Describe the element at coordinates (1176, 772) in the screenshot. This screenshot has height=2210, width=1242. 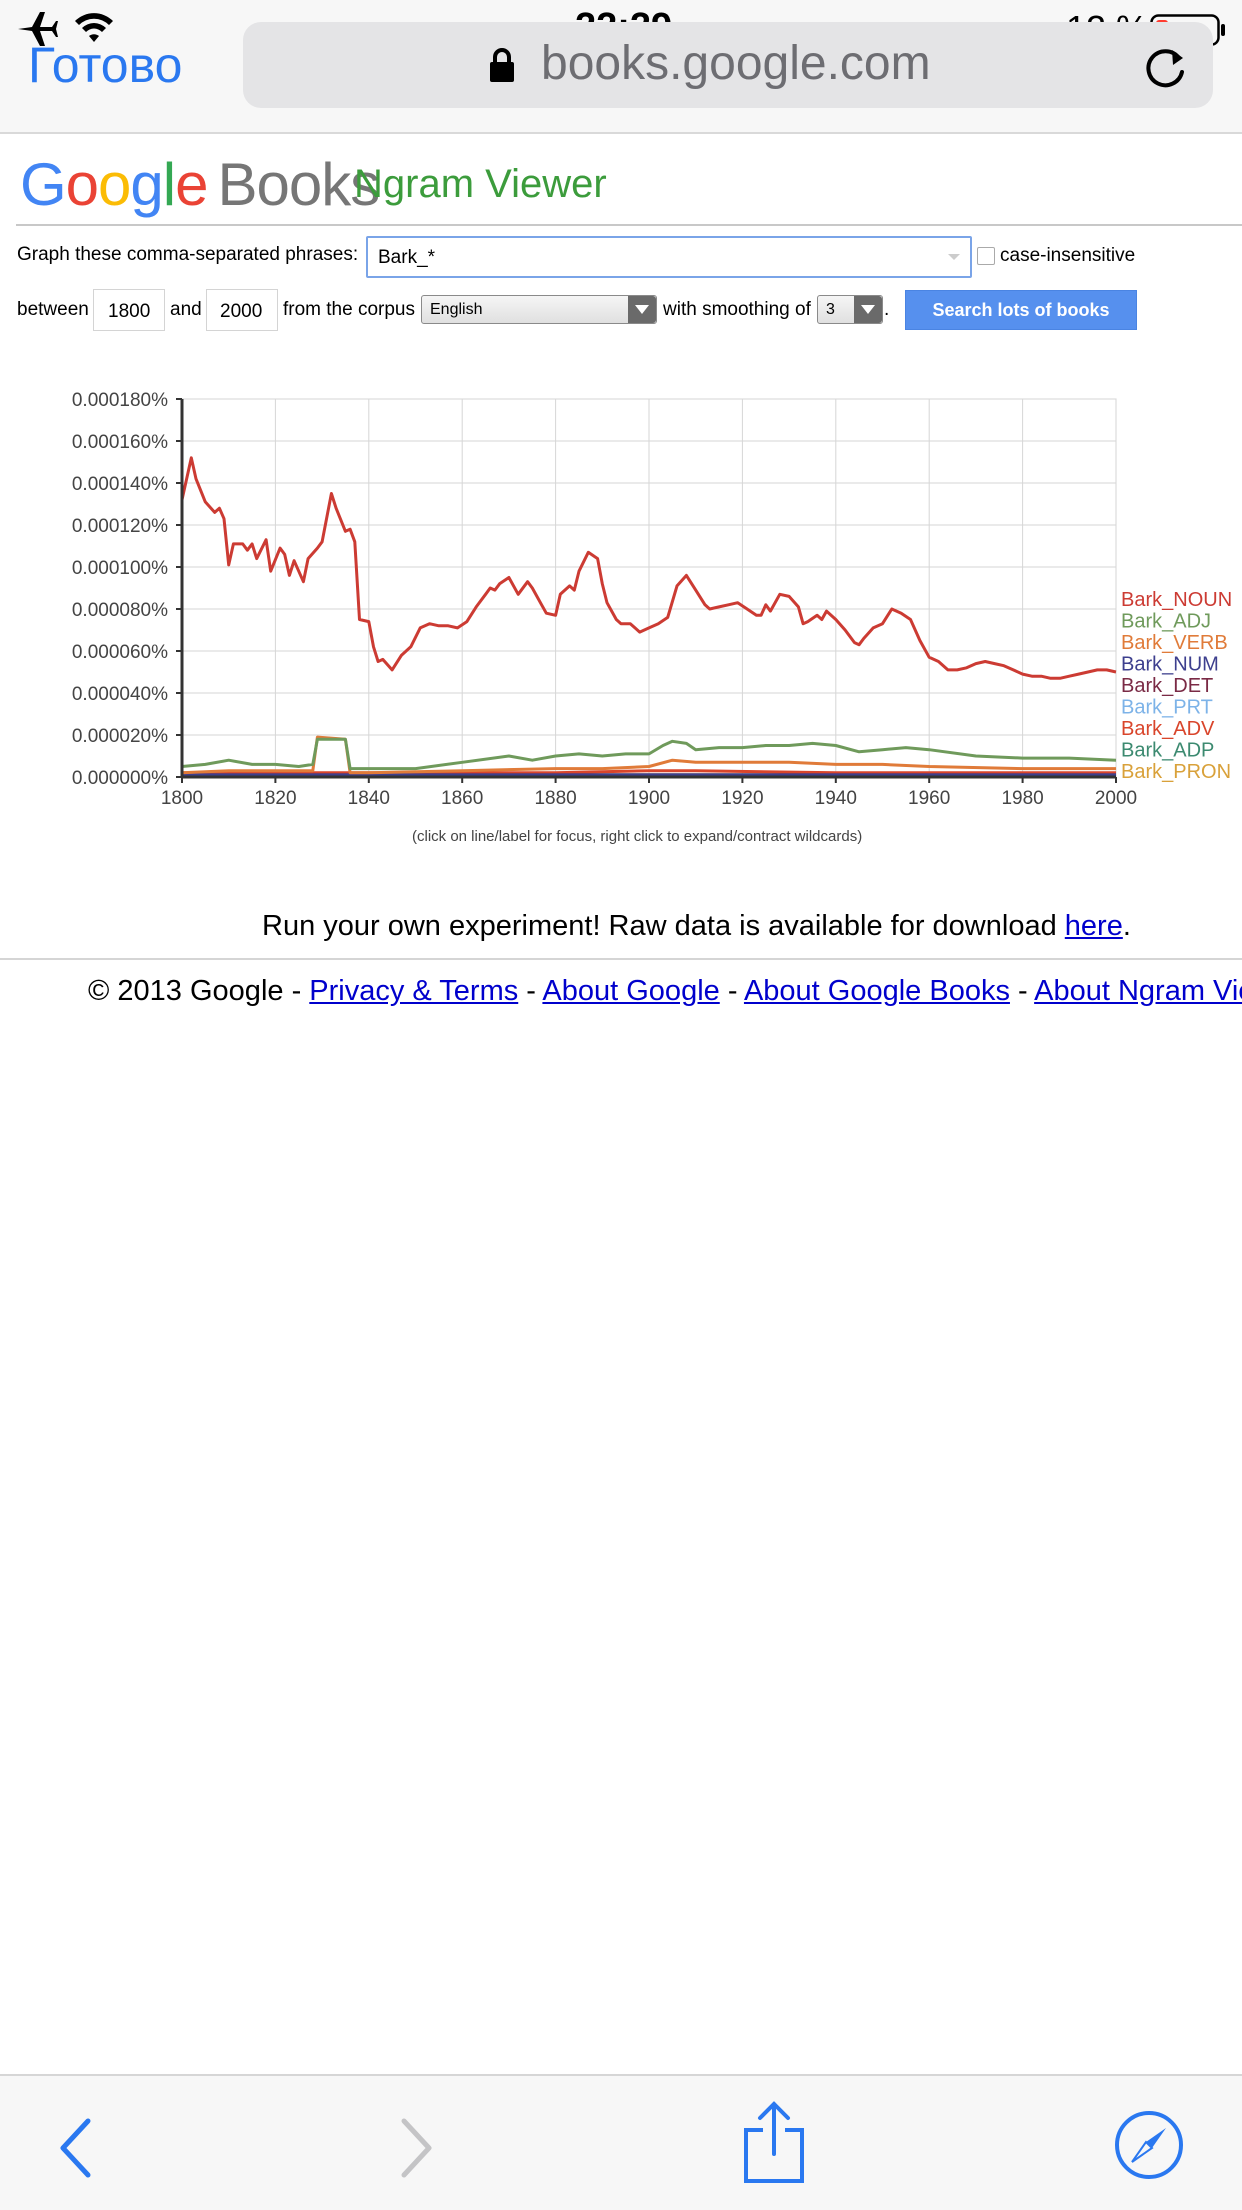
I see `legend-label: Bark_PRON` at that location.